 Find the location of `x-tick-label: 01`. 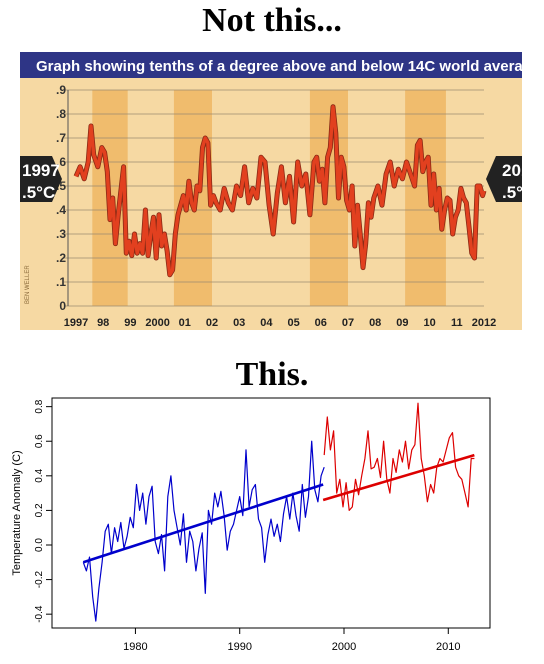

x-tick-label: 01 is located at coordinates (185, 323).